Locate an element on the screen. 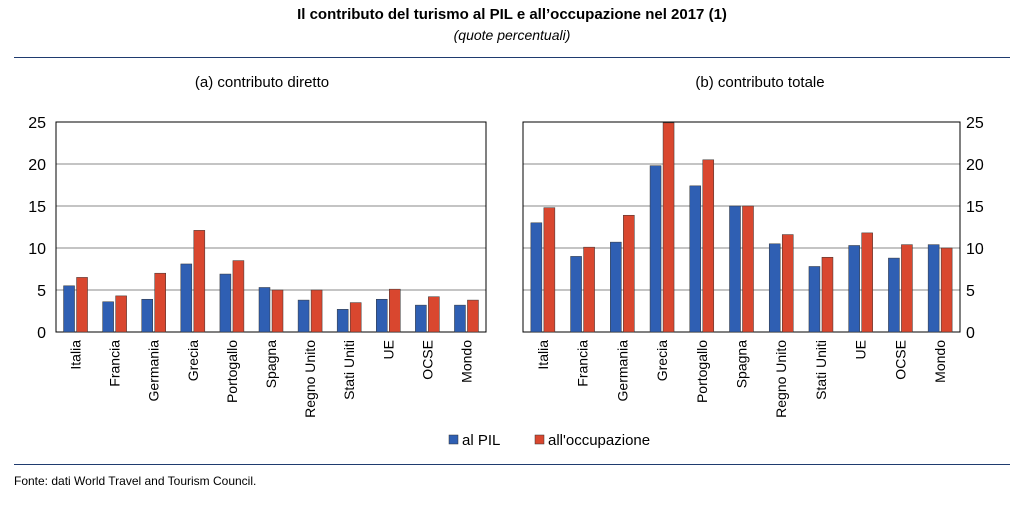 The width and height of the screenshot is (1024, 532). chart-subtitle: (quote percentuali) is located at coordinates (512, 35).